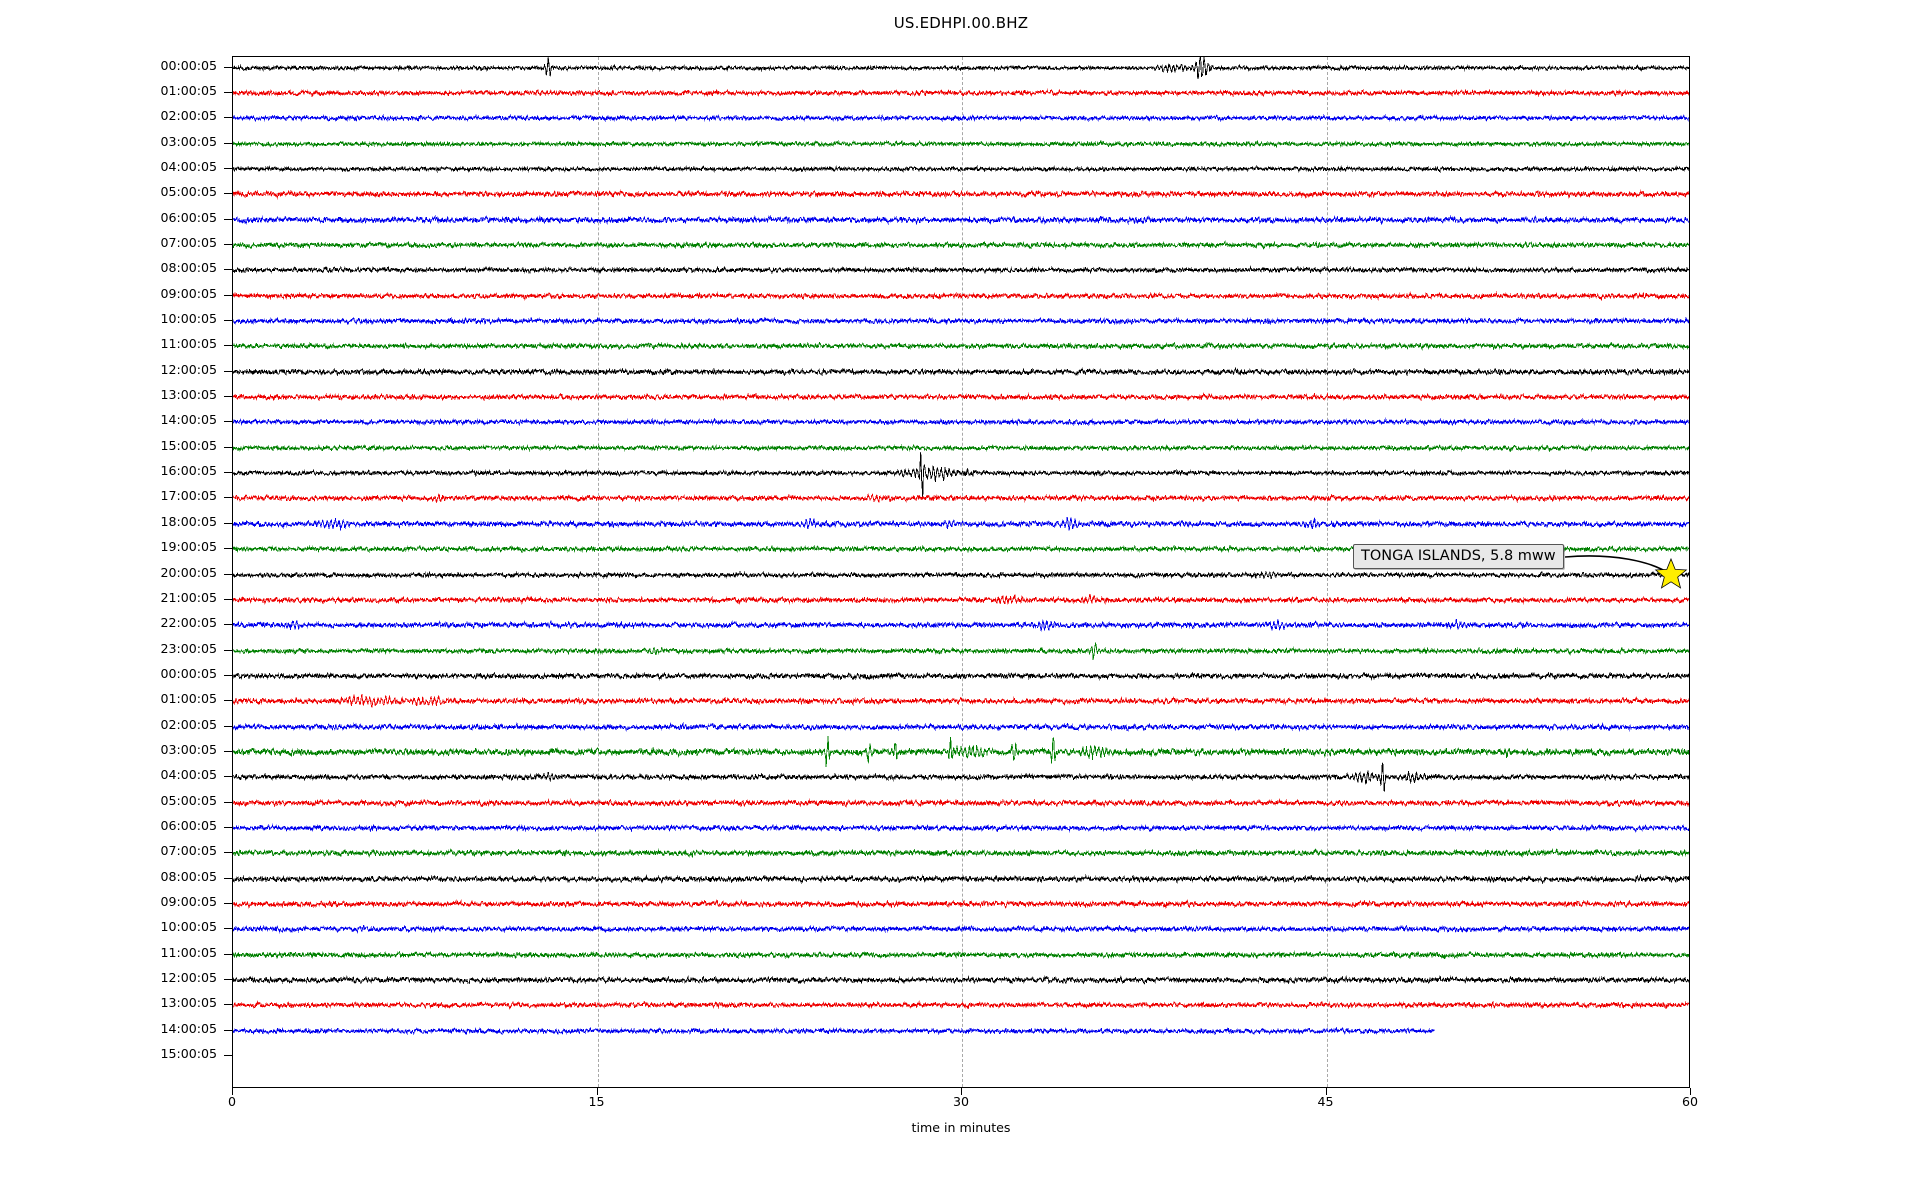 The image size is (1920, 1200). What do you see at coordinates (188, 648) in the screenshot?
I see `y-tick-text: 23:00:05` at bounding box center [188, 648].